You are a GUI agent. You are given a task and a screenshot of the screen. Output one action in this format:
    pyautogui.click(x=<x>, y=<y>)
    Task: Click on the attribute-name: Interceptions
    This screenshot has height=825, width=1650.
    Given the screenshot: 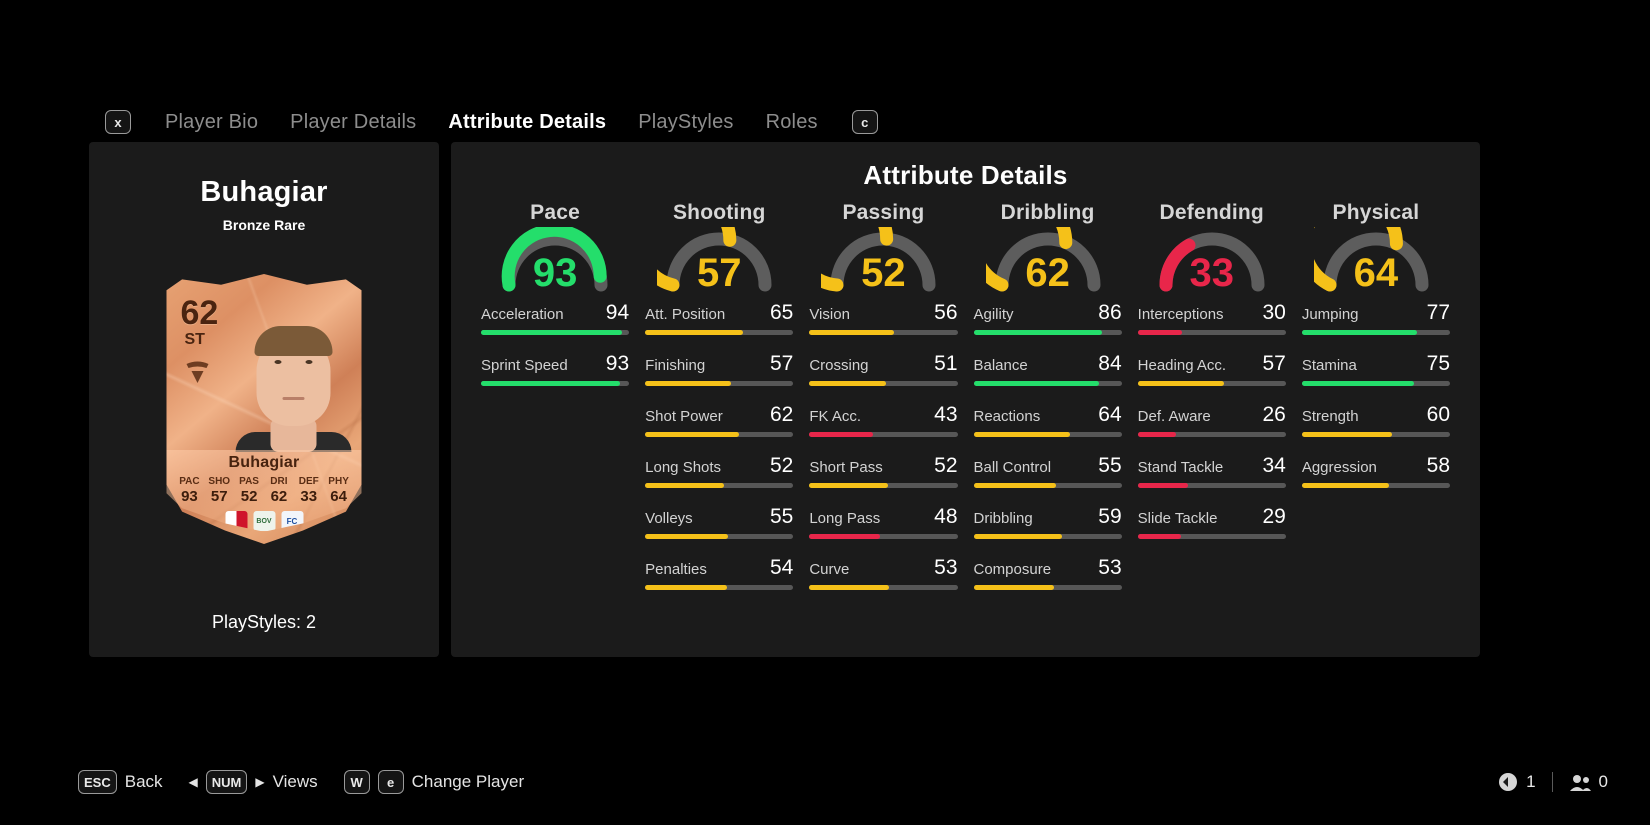 What is the action you would take?
    pyautogui.click(x=1180, y=314)
    